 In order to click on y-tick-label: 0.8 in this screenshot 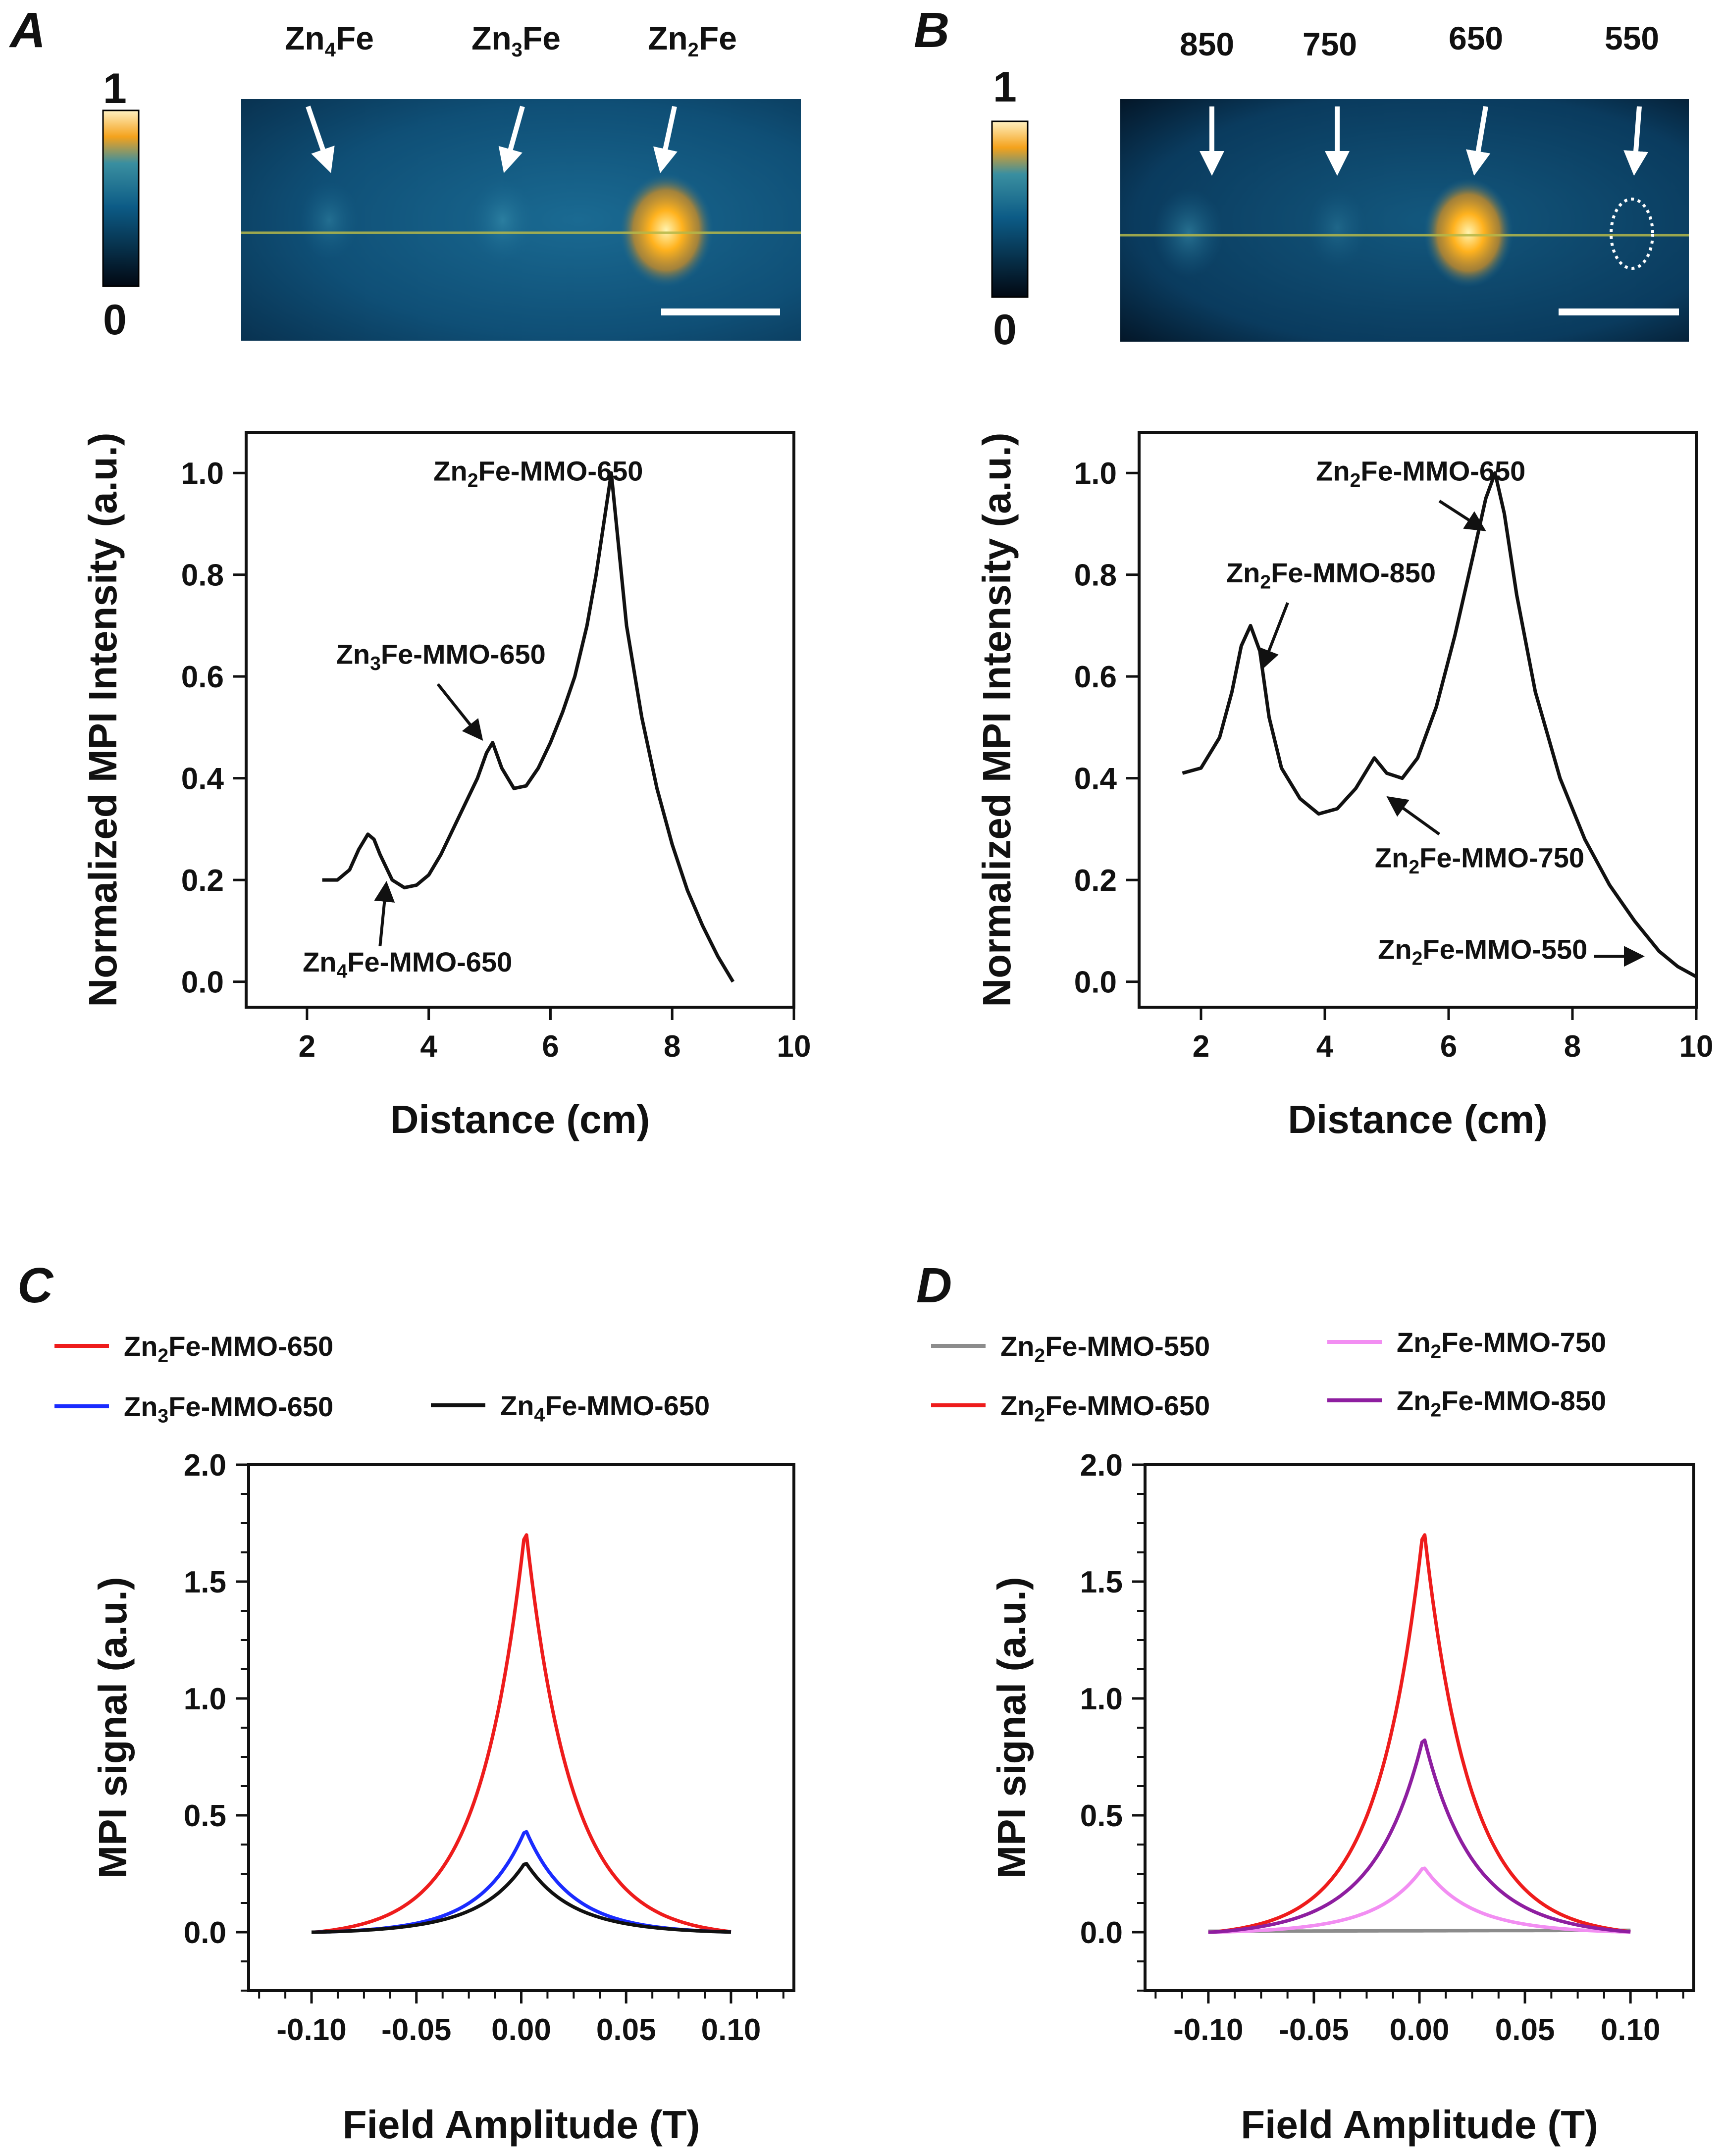, I will do `click(1096, 576)`.